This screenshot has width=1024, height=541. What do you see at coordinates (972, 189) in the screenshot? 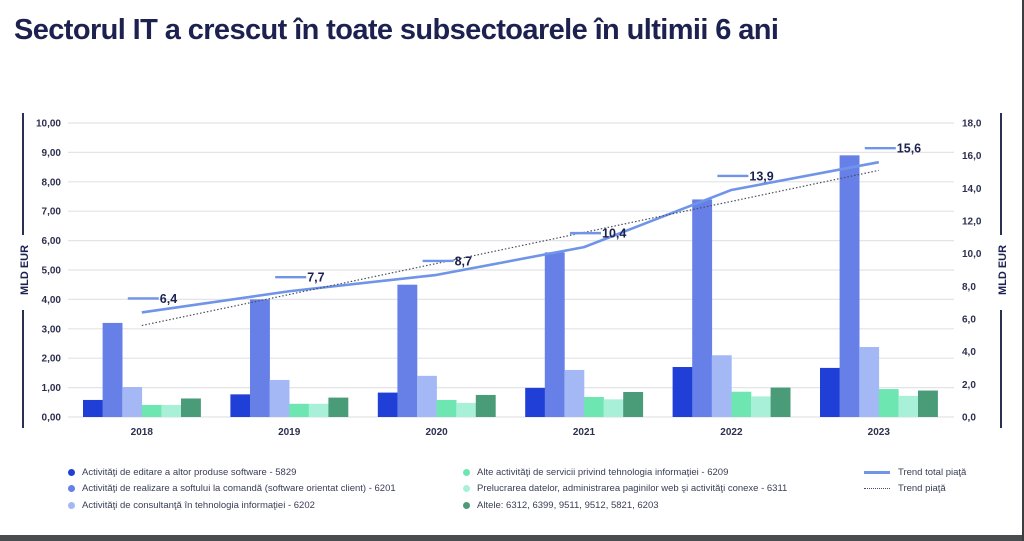
I see `y-right-tick-label: 14,0` at bounding box center [972, 189].